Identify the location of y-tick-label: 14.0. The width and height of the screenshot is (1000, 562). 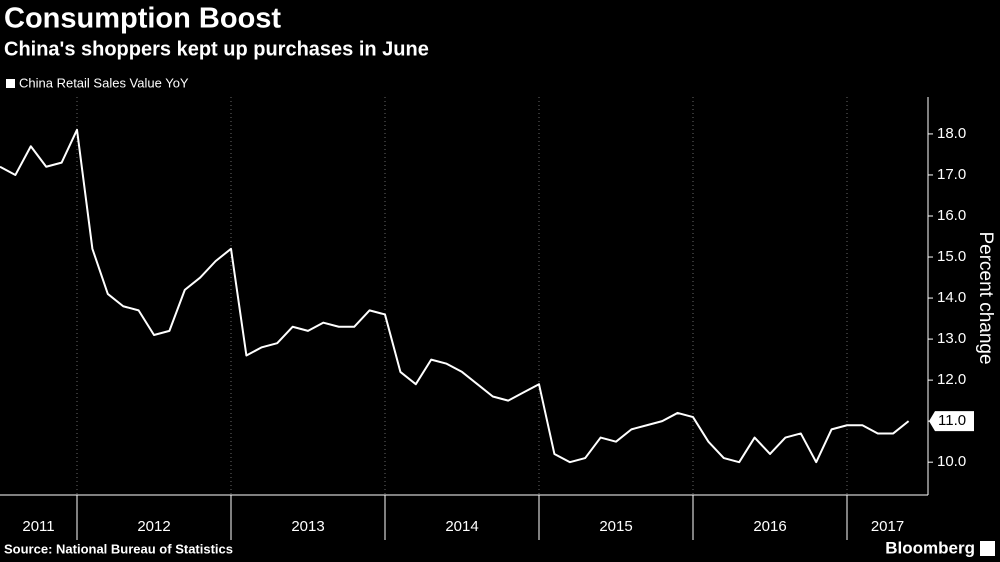
(951, 297).